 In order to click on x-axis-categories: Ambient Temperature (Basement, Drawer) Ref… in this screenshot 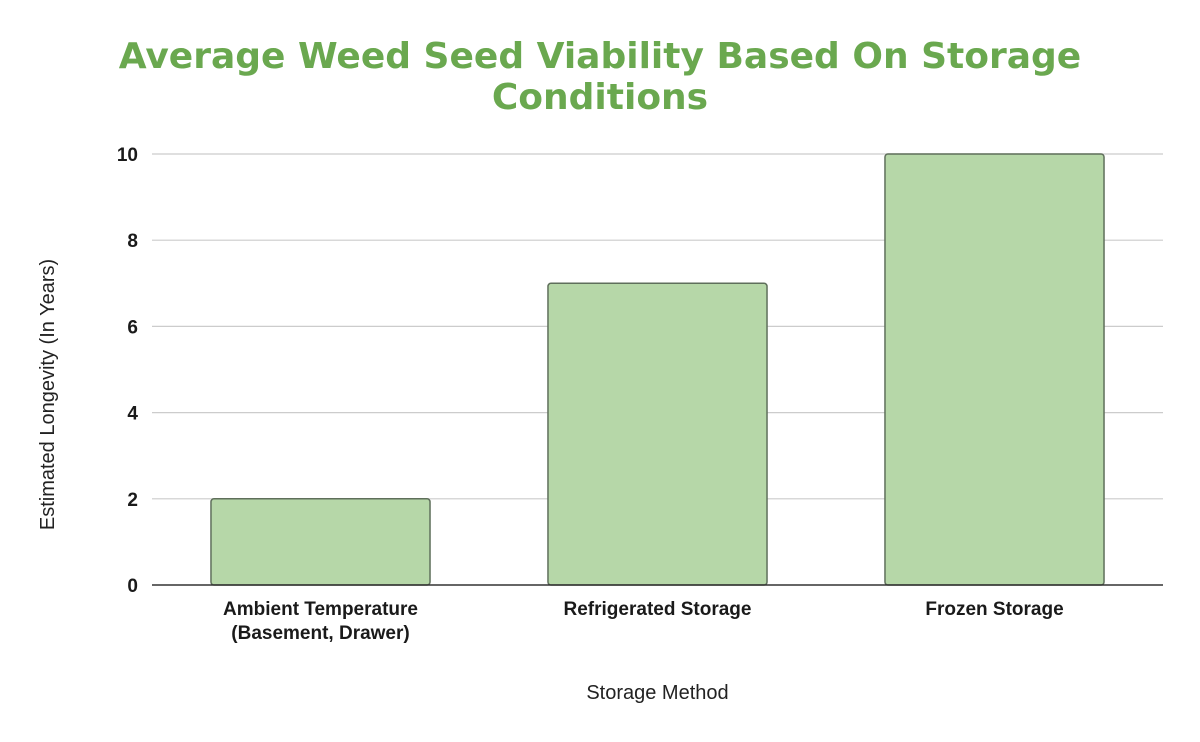, I will do `click(643, 621)`.